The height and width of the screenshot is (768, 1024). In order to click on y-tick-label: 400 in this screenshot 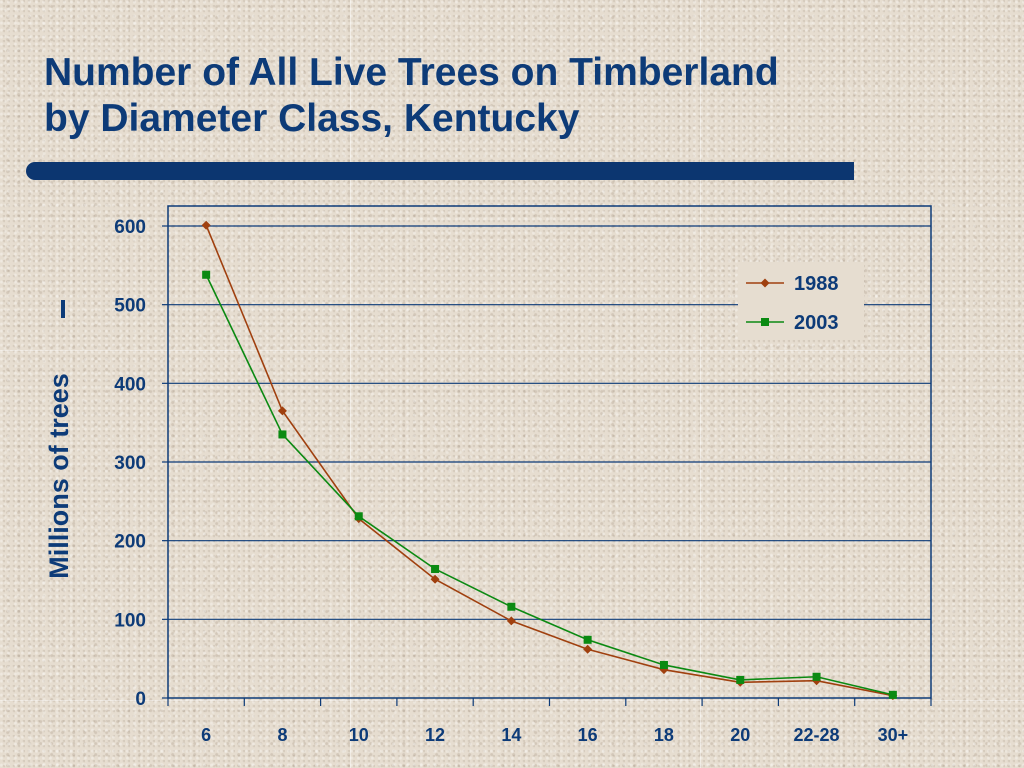, I will do `click(130, 384)`.